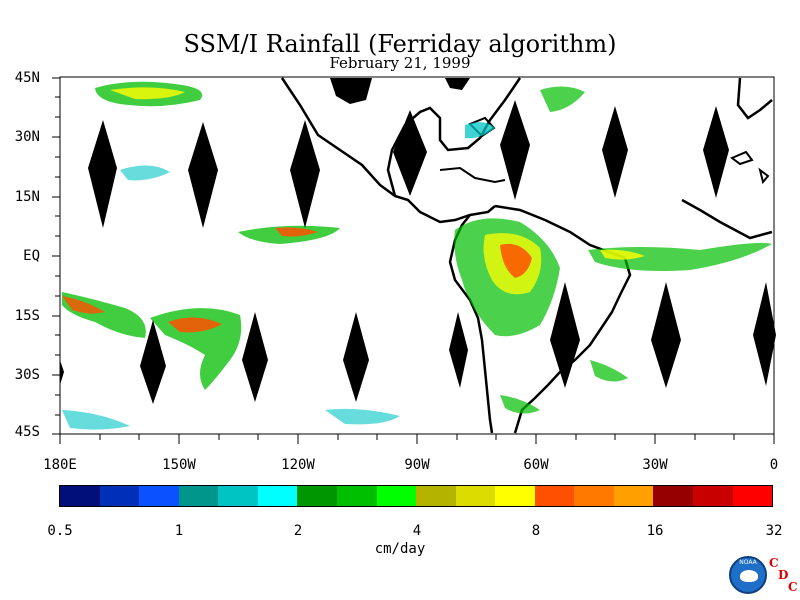 The image size is (800, 600). Describe the element at coordinates (417, 465) in the screenshot. I see `lon-label-90w: 90W` at that location.